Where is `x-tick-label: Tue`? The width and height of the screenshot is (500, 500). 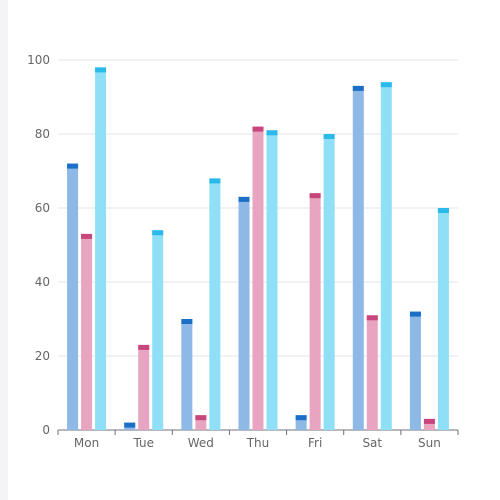
x-tick-label: Tue is located at coordinates (143, 443).